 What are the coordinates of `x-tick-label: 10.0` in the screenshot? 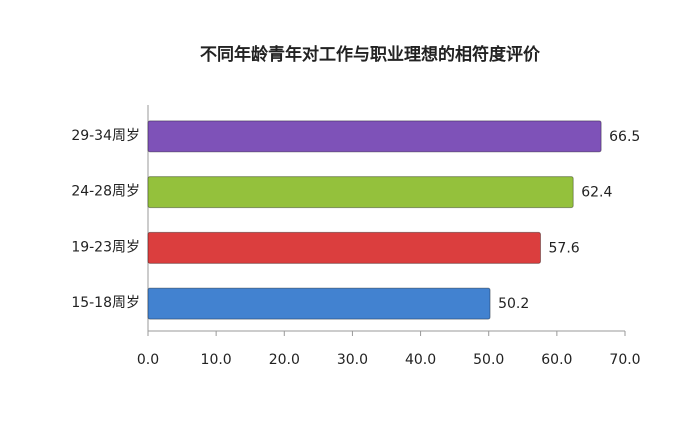 It's located at (216, 360).